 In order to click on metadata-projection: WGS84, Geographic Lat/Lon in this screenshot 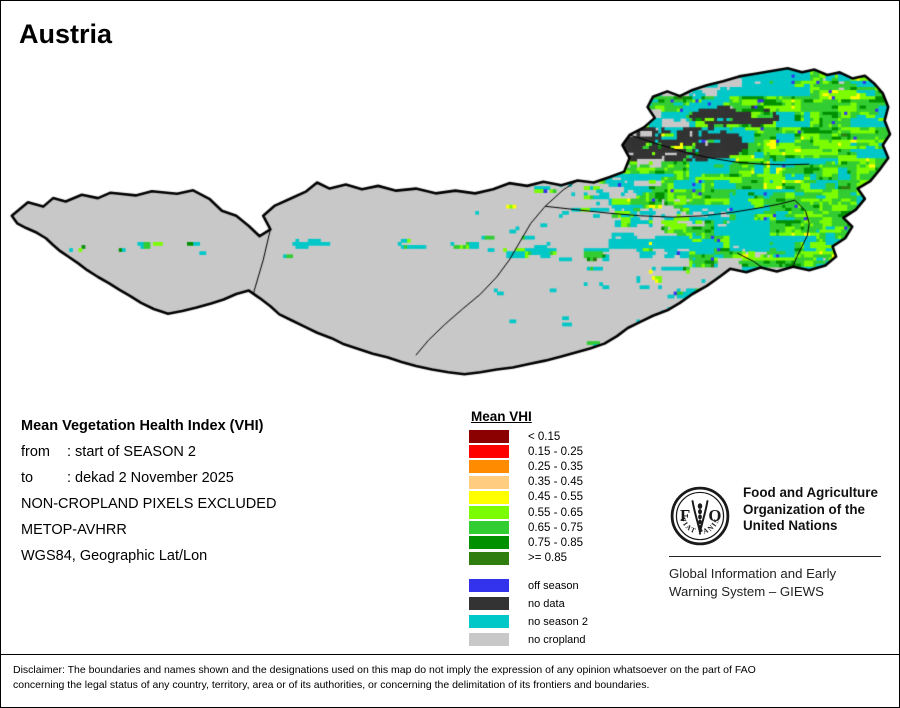, I will do `click(114, 556)`.